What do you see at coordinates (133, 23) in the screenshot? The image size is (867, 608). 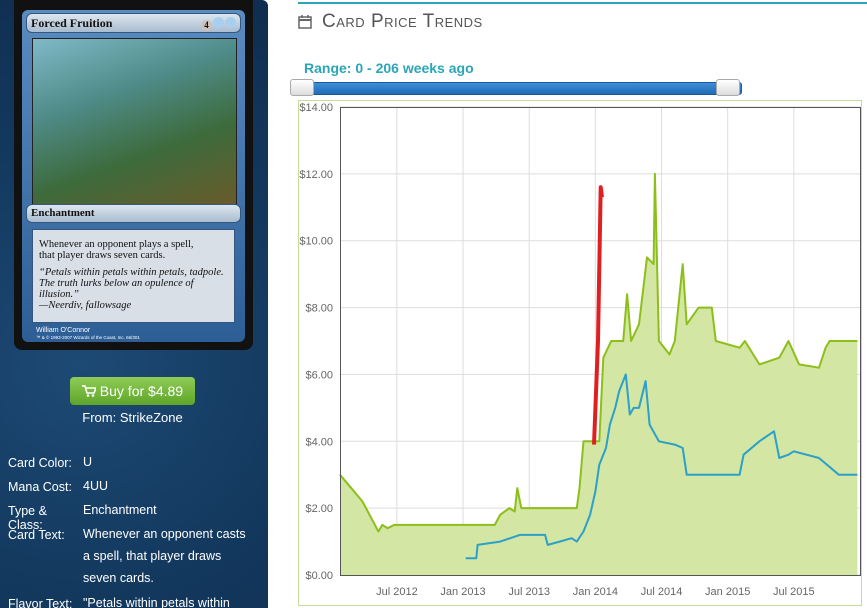 I see `card-title-bar: Forced Fruition 4` at bounding box center [133, 23].